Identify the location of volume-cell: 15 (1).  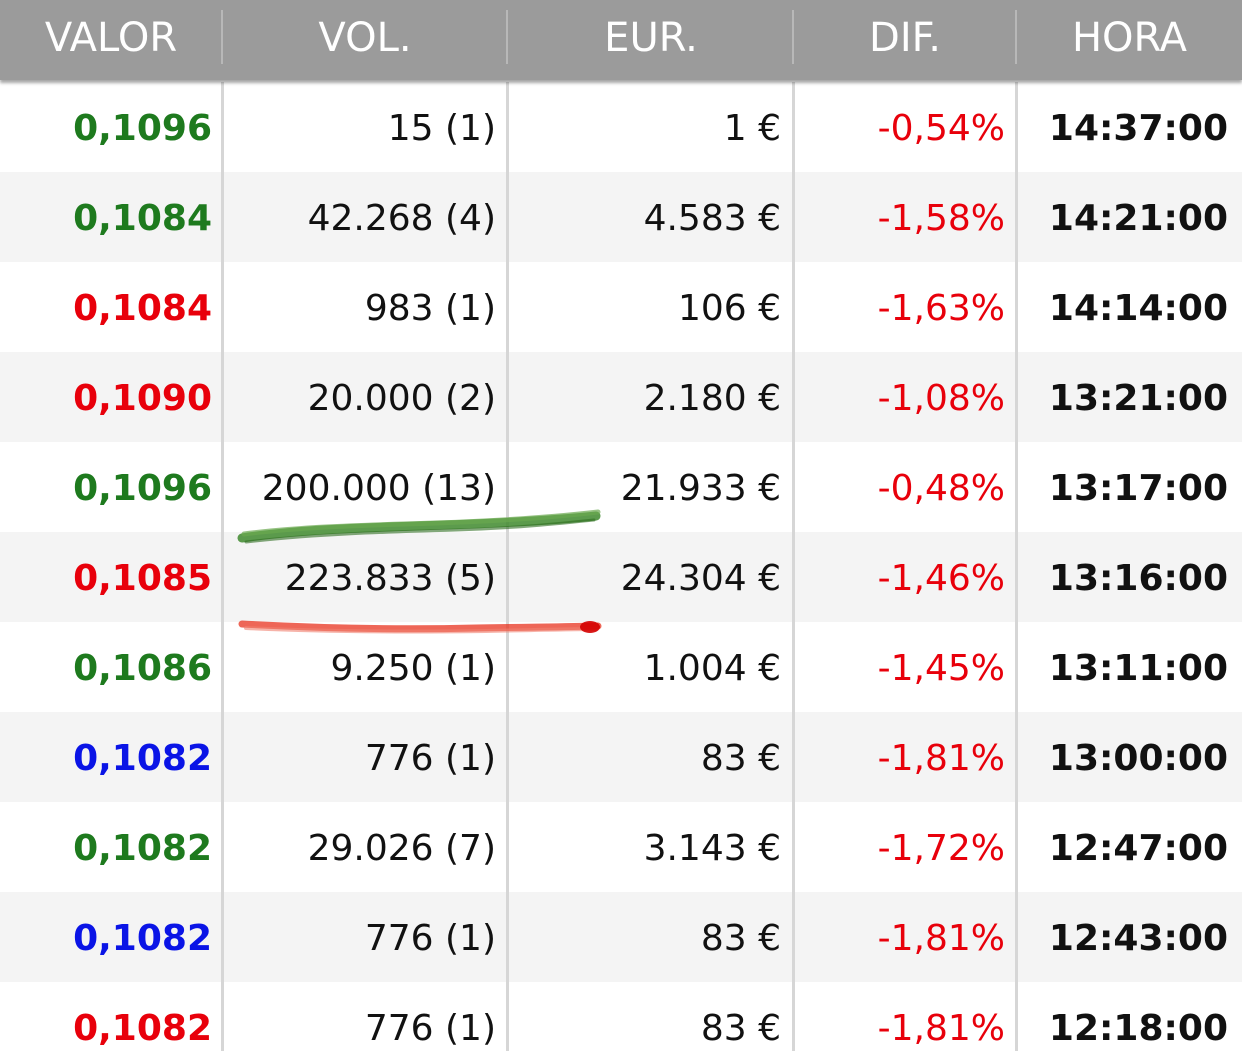
(441, 128).